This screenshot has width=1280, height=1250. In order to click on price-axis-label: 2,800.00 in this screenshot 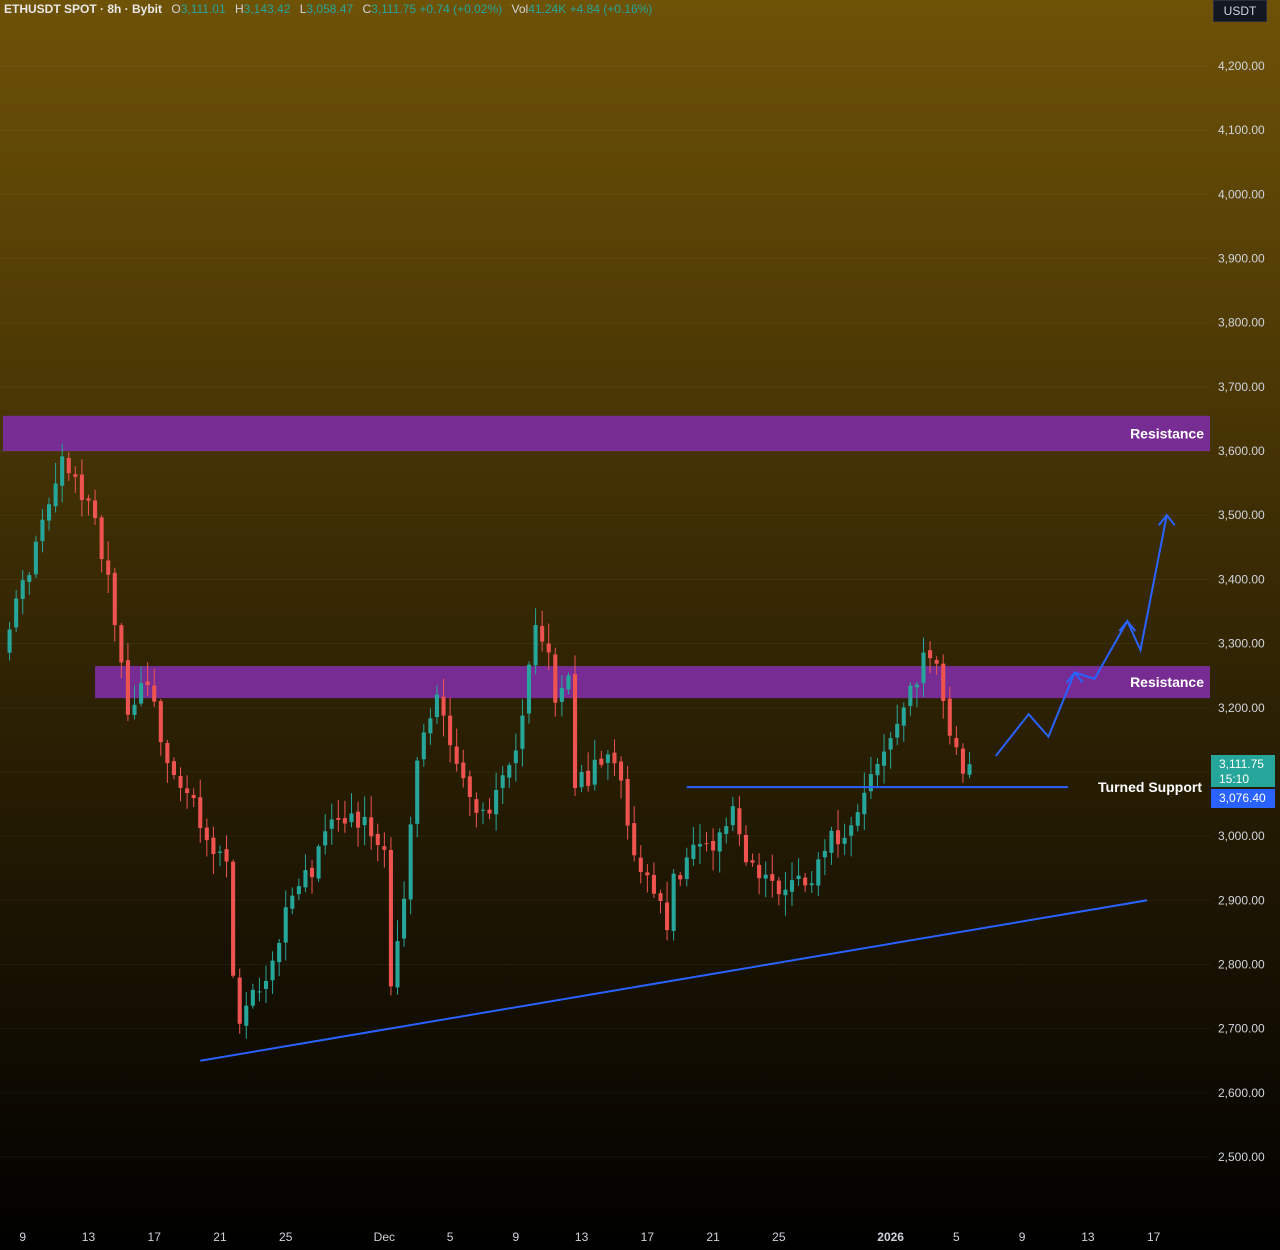, I will do `click(1241, 964)`.